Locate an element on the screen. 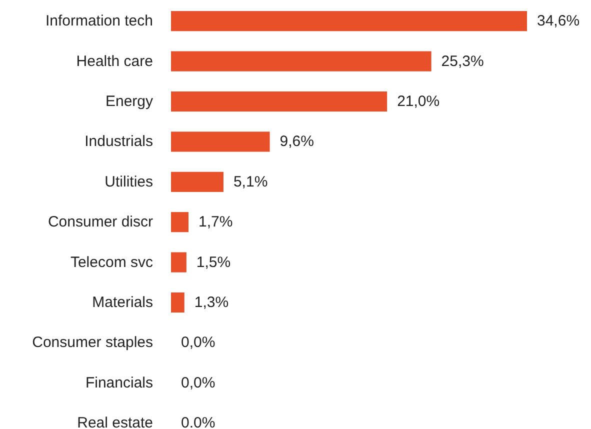 Image resolution: width=591 pixels, height=429 pixels. y-tick-label: Telecom svc is located at coordinates (112, 262).